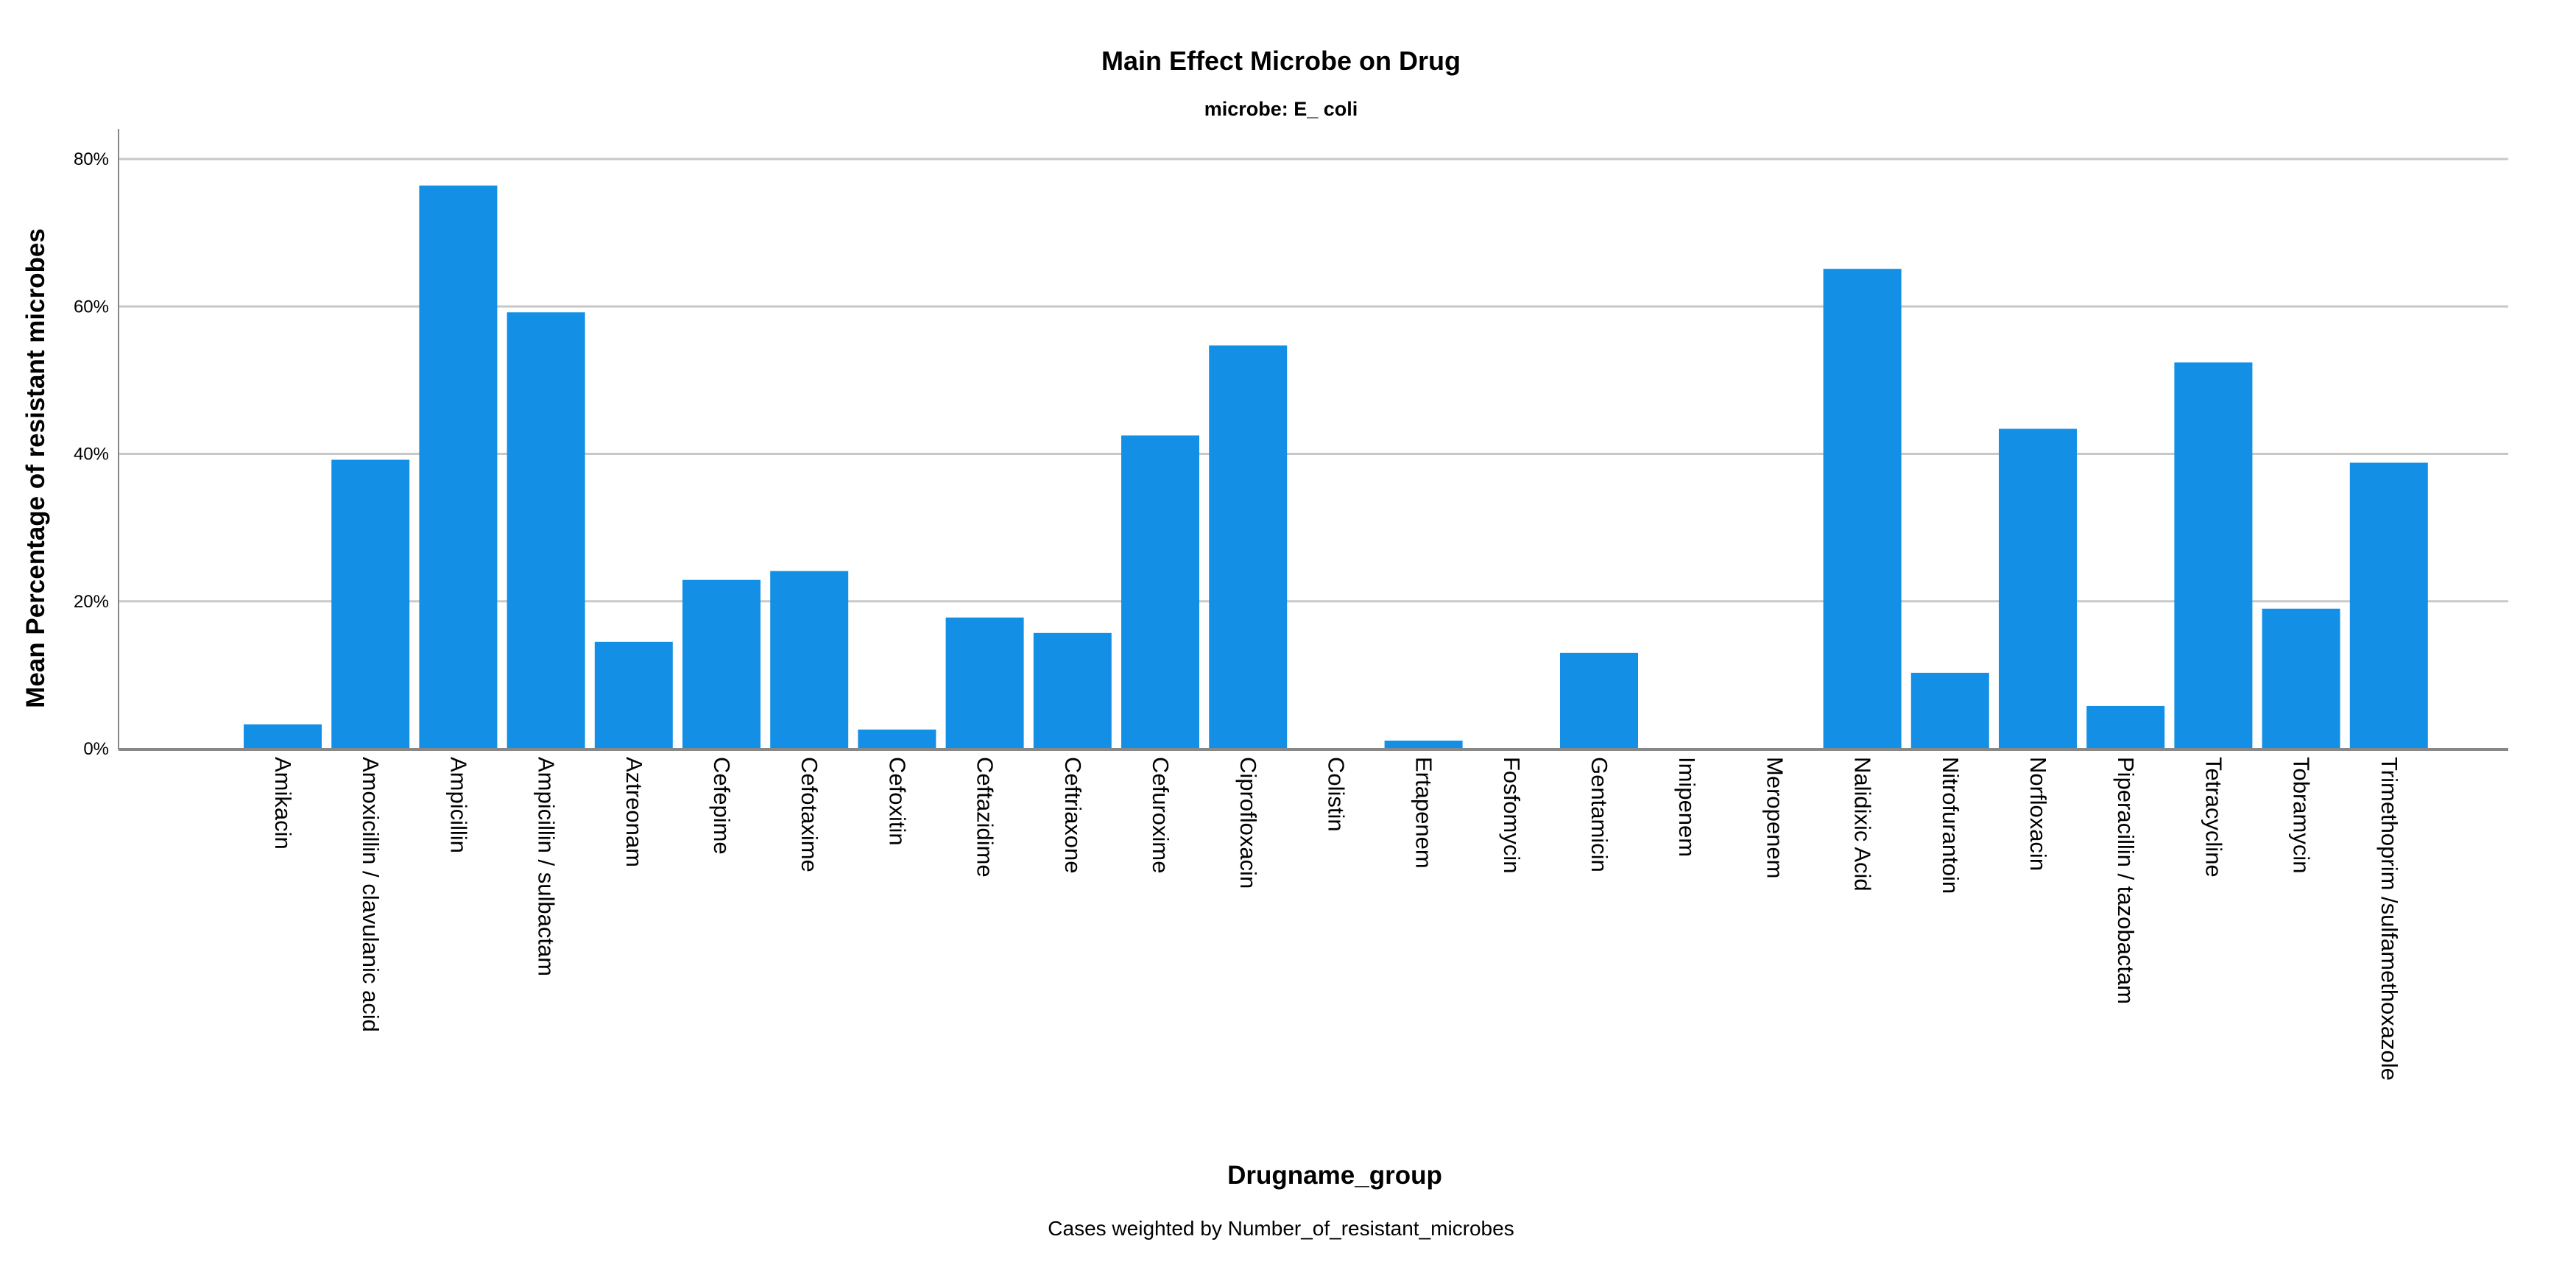 This screenshot has height=1267, width=2576. What do you see at coordinates (722, 806) in the screenshot?
I see `x-tick-label: Cefepime` at bounding box center [722, 806].